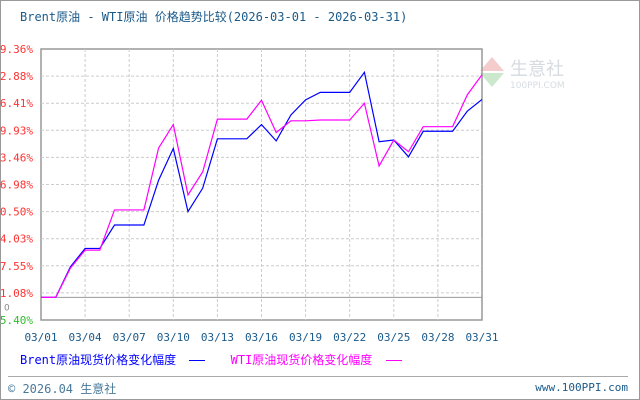  I want to click on x-tick-label: 03/25, so click(393, 337).